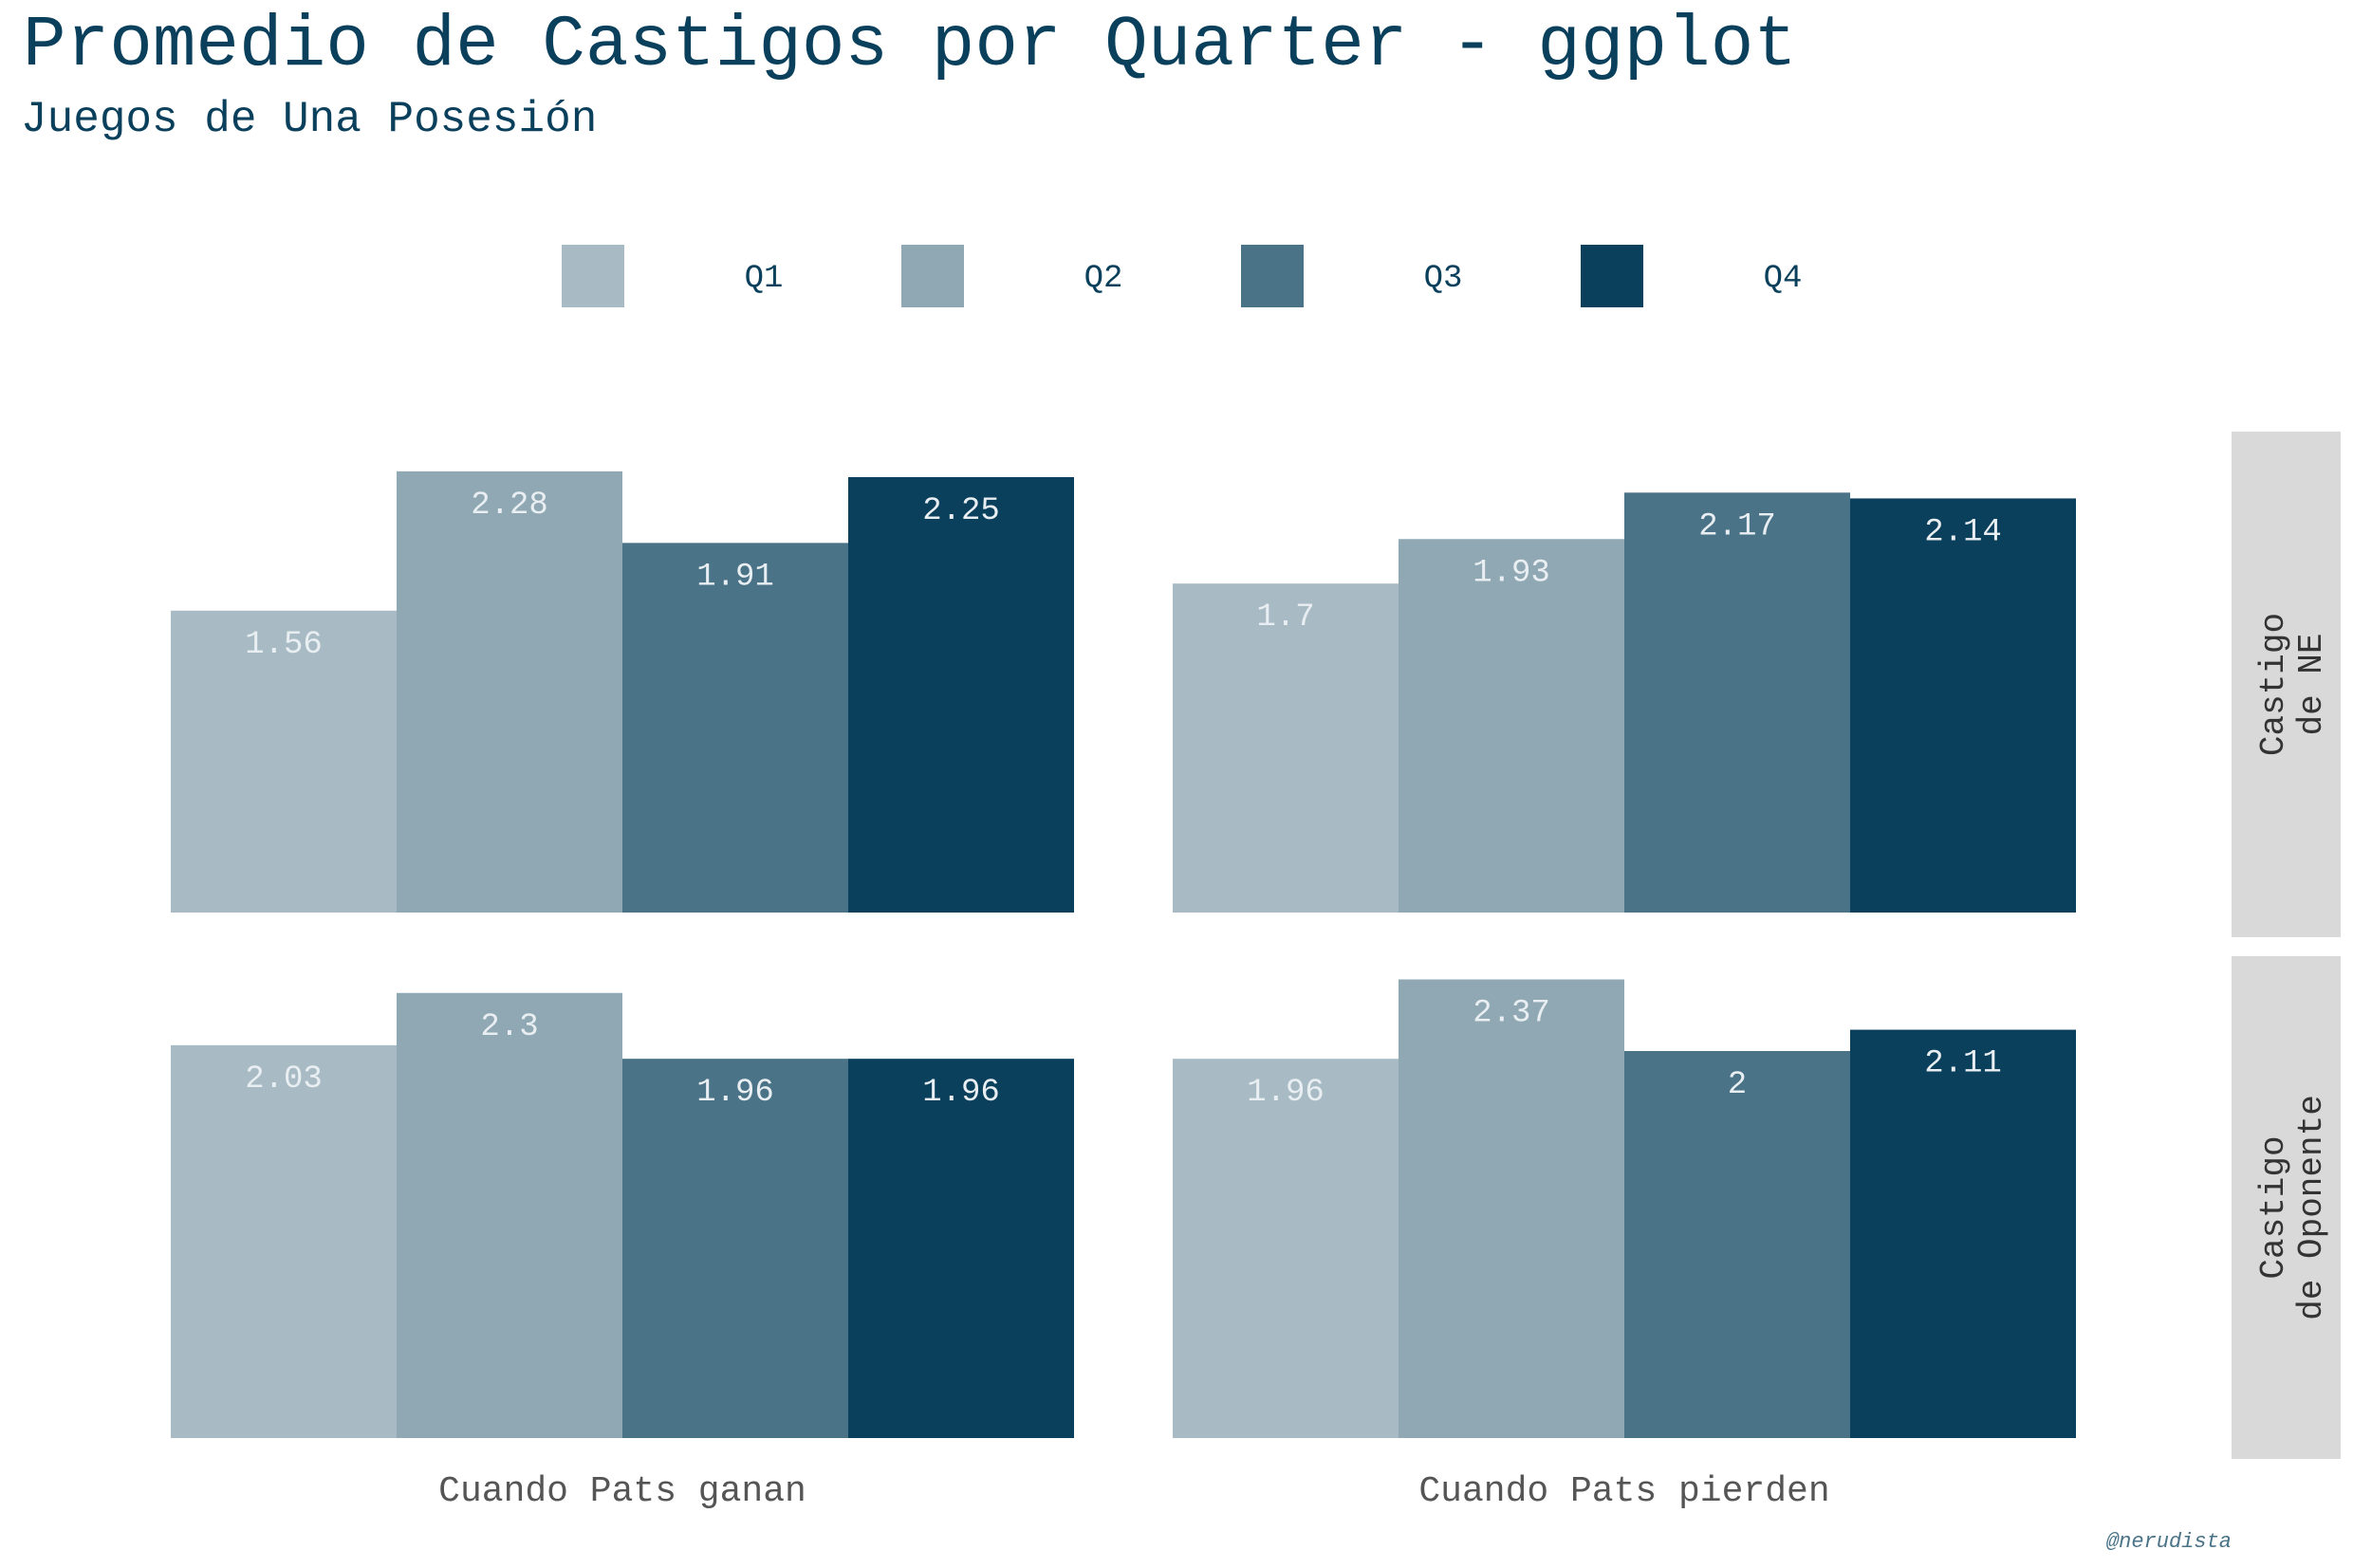  I want to click on bar-value-label: 2.37, so click(1511, 1014).